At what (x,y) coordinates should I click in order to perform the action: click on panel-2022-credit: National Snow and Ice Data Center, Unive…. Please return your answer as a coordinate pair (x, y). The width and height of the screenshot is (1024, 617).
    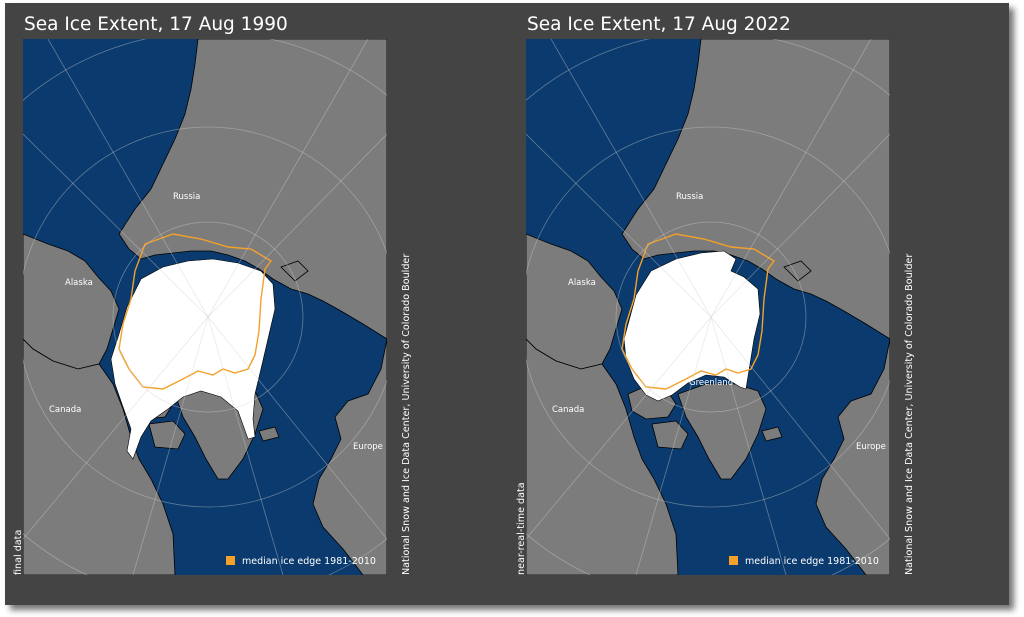
    Looking at the image, I should click on (909, 414).